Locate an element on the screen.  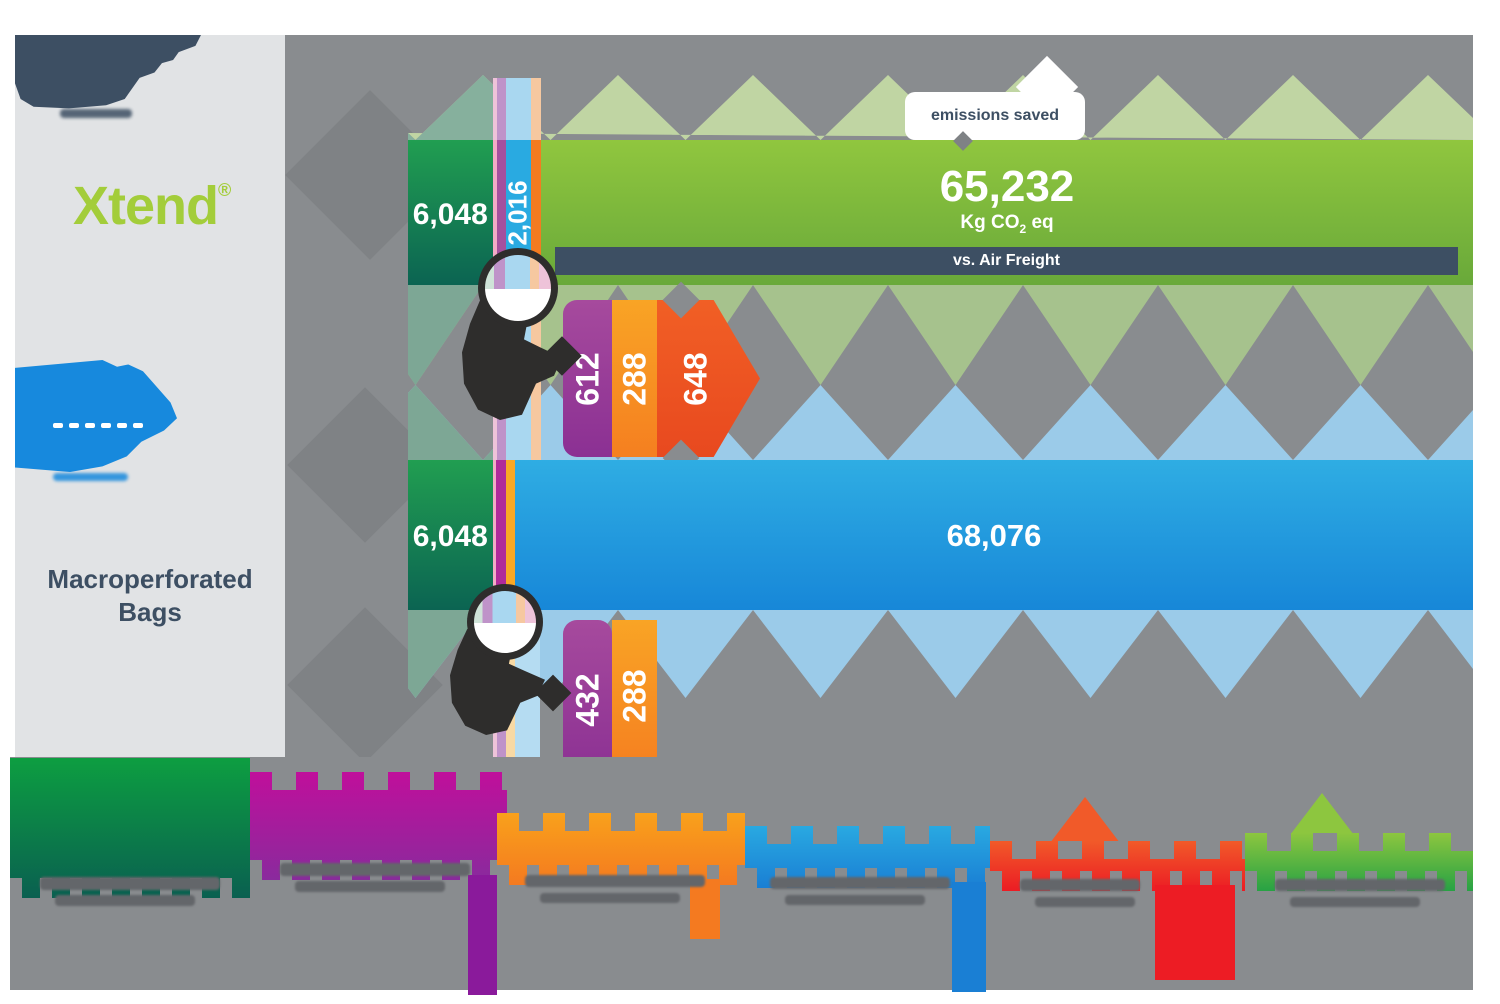
competitor-label: Macroperforated Bags is located at coordinates (150, 595).